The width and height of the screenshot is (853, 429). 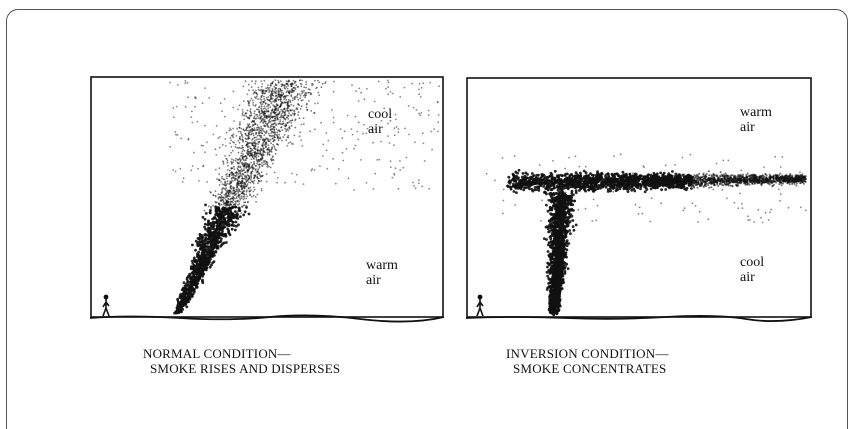 I want to click on smoke-plume, so click(x=646, y=235).